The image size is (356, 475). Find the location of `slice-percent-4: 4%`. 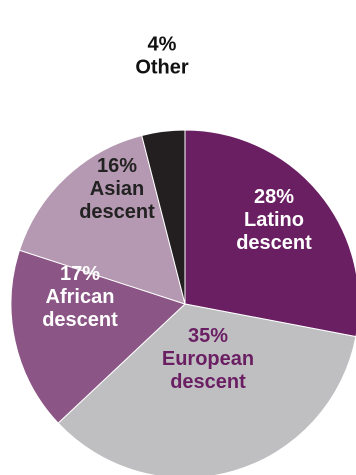

slice-percent-4: 4% is located at coordinates (162, 45).